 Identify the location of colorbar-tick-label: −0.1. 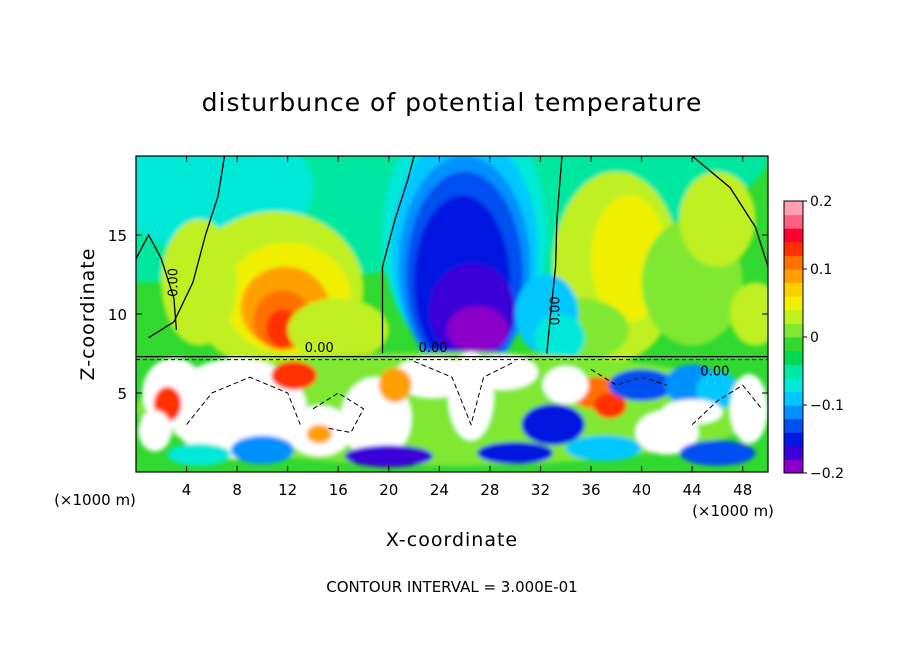
(827, 406).